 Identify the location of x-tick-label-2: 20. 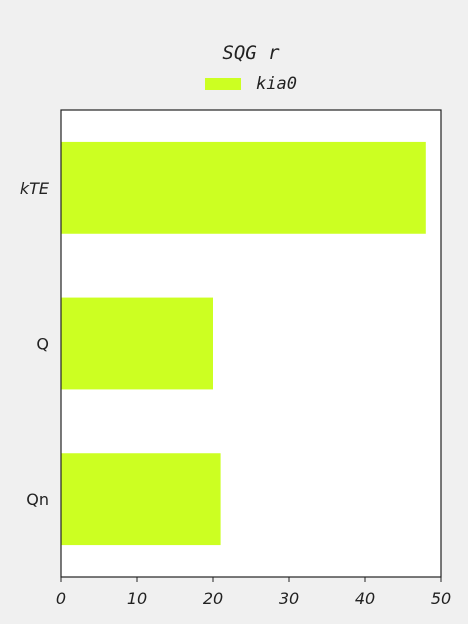
(213, 598).